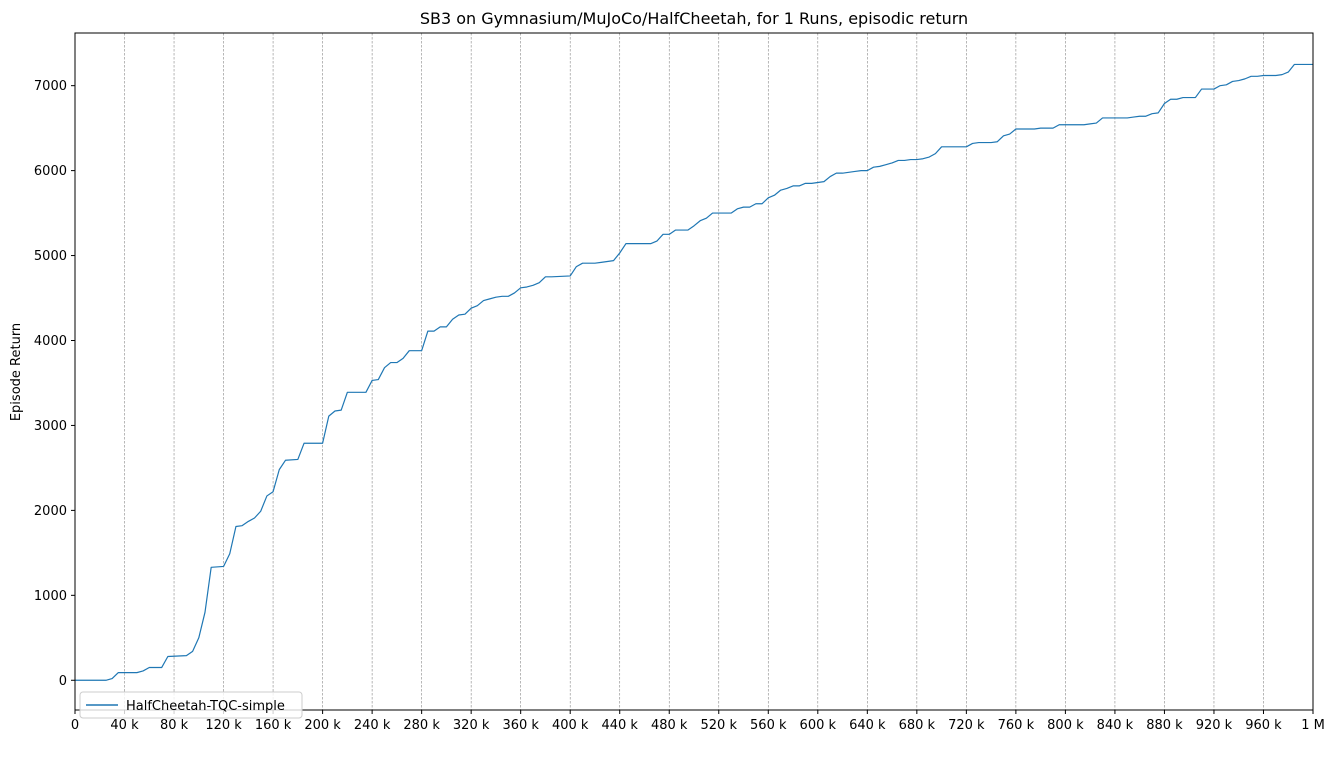 This screenshot has width=1337, height=759. I want to click on x-tick-label: 640 k, so click(867, 725).